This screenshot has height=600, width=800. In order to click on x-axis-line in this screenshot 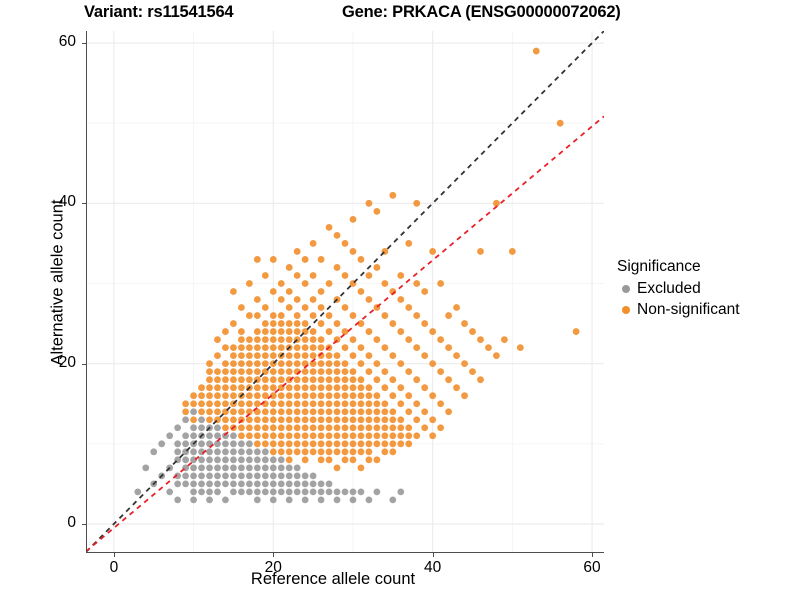, I will do `click(345, 552)`.